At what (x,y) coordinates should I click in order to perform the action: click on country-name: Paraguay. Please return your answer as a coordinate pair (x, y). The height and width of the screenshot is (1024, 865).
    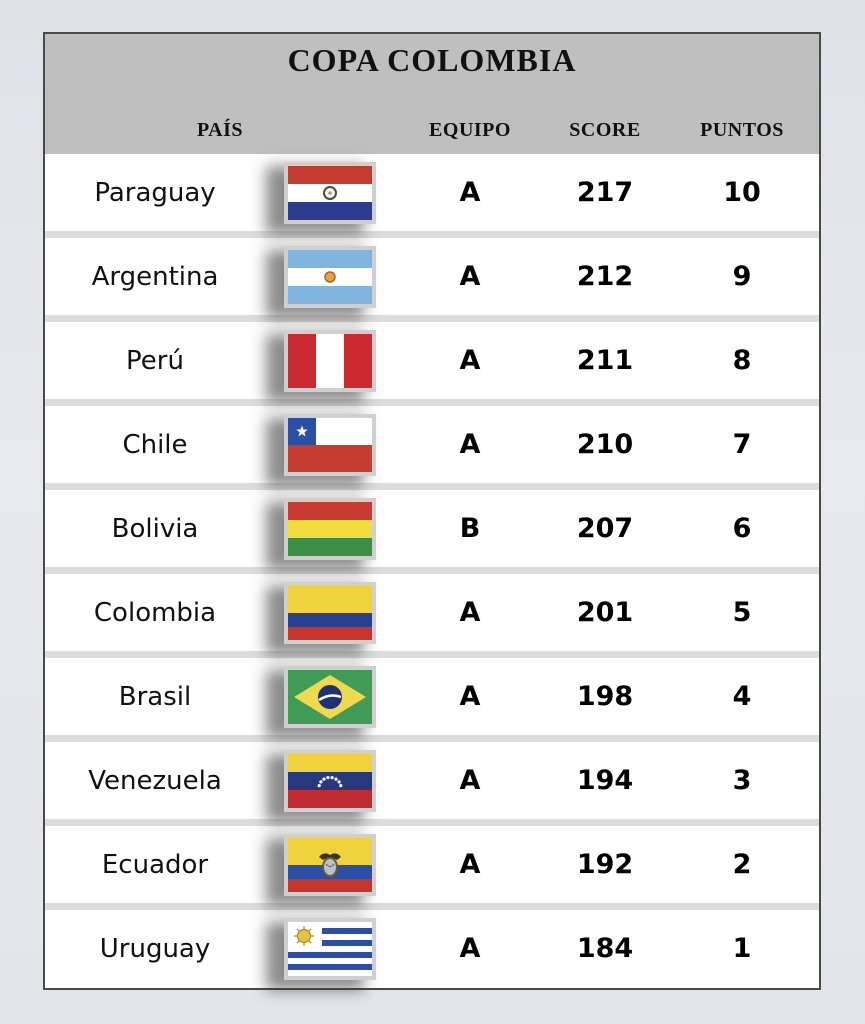
    Looking at the image, I should click on (155, 192).